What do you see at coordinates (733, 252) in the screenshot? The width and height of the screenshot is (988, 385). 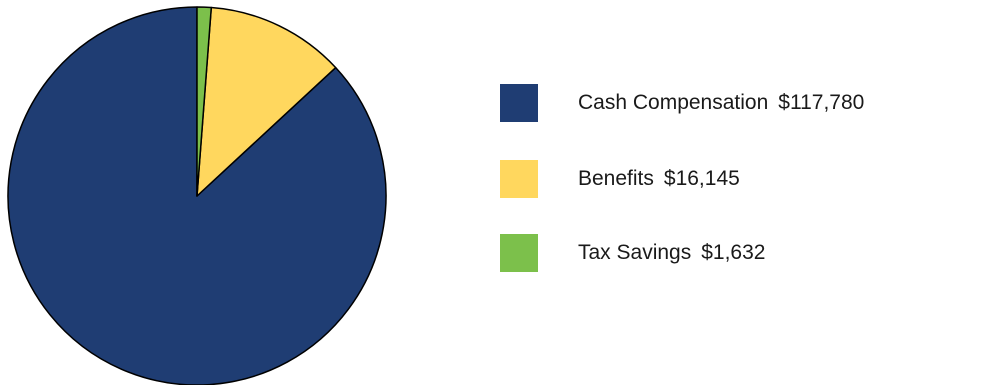 I see `legend-value-tax-savings: $1,632` at bounding box center [733, 252].